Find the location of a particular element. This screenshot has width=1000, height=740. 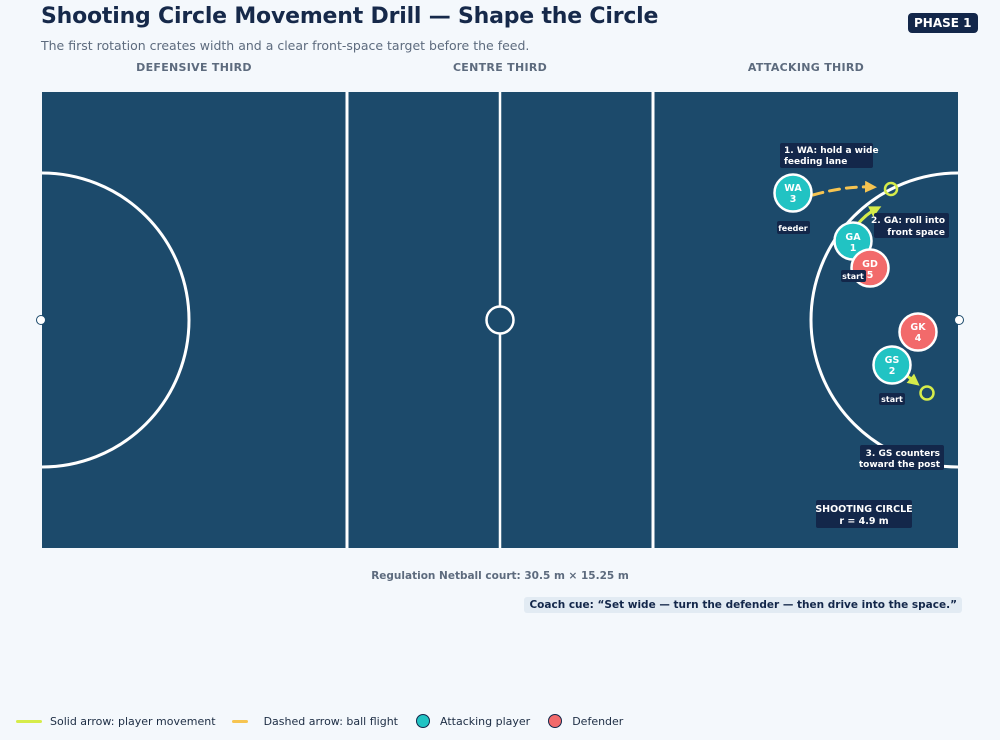

goal-post-left is located at coordinates (41, 320).